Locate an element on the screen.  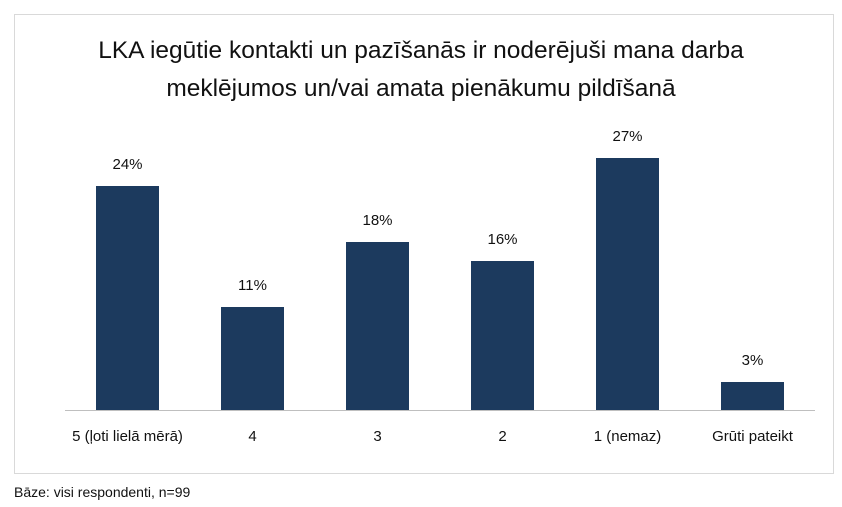
x-tick-label: 2 is located at coordinates (502, 436).